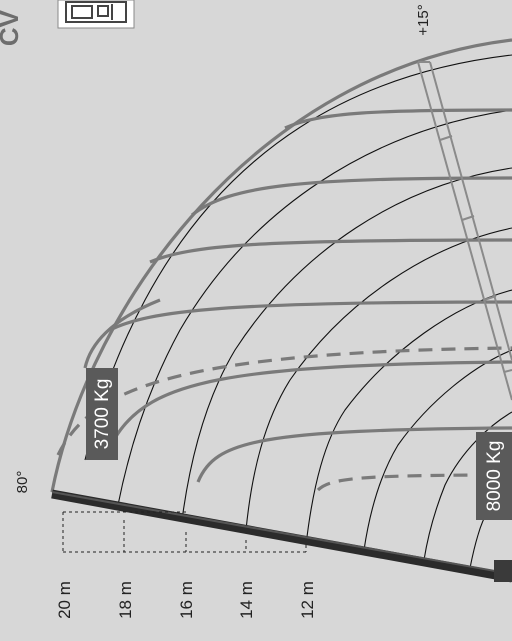 The image size is (512, 641). What do you see at coordinates (307, 600) in the screenshot?
I see `height-label-12: 12 m` at bounding box center [307, 600].